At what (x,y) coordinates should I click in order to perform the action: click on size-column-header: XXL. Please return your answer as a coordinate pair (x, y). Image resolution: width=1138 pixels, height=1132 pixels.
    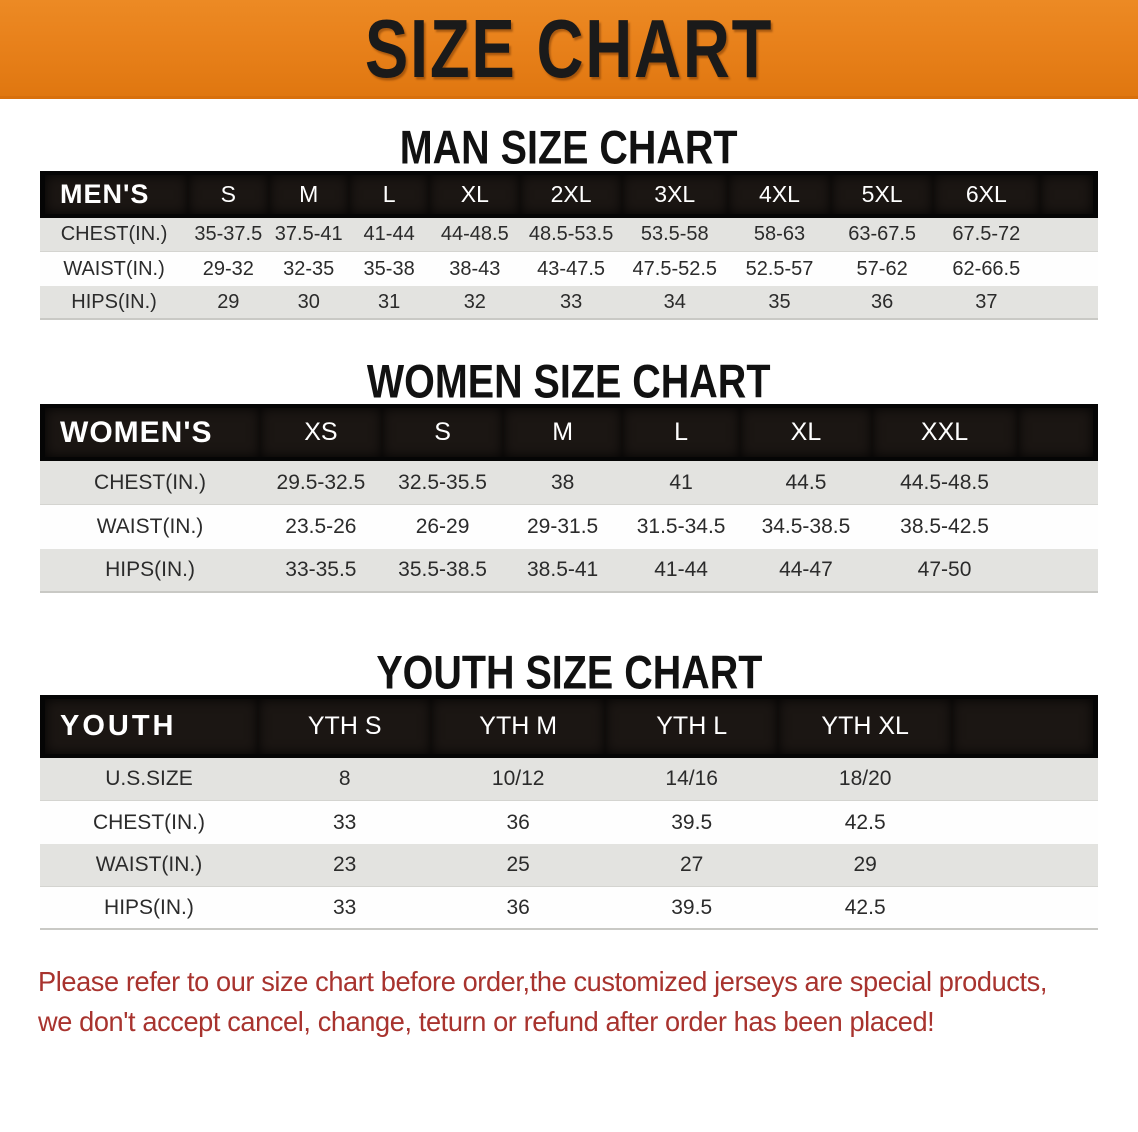
    Looking at the image, I should click on (944, 432).